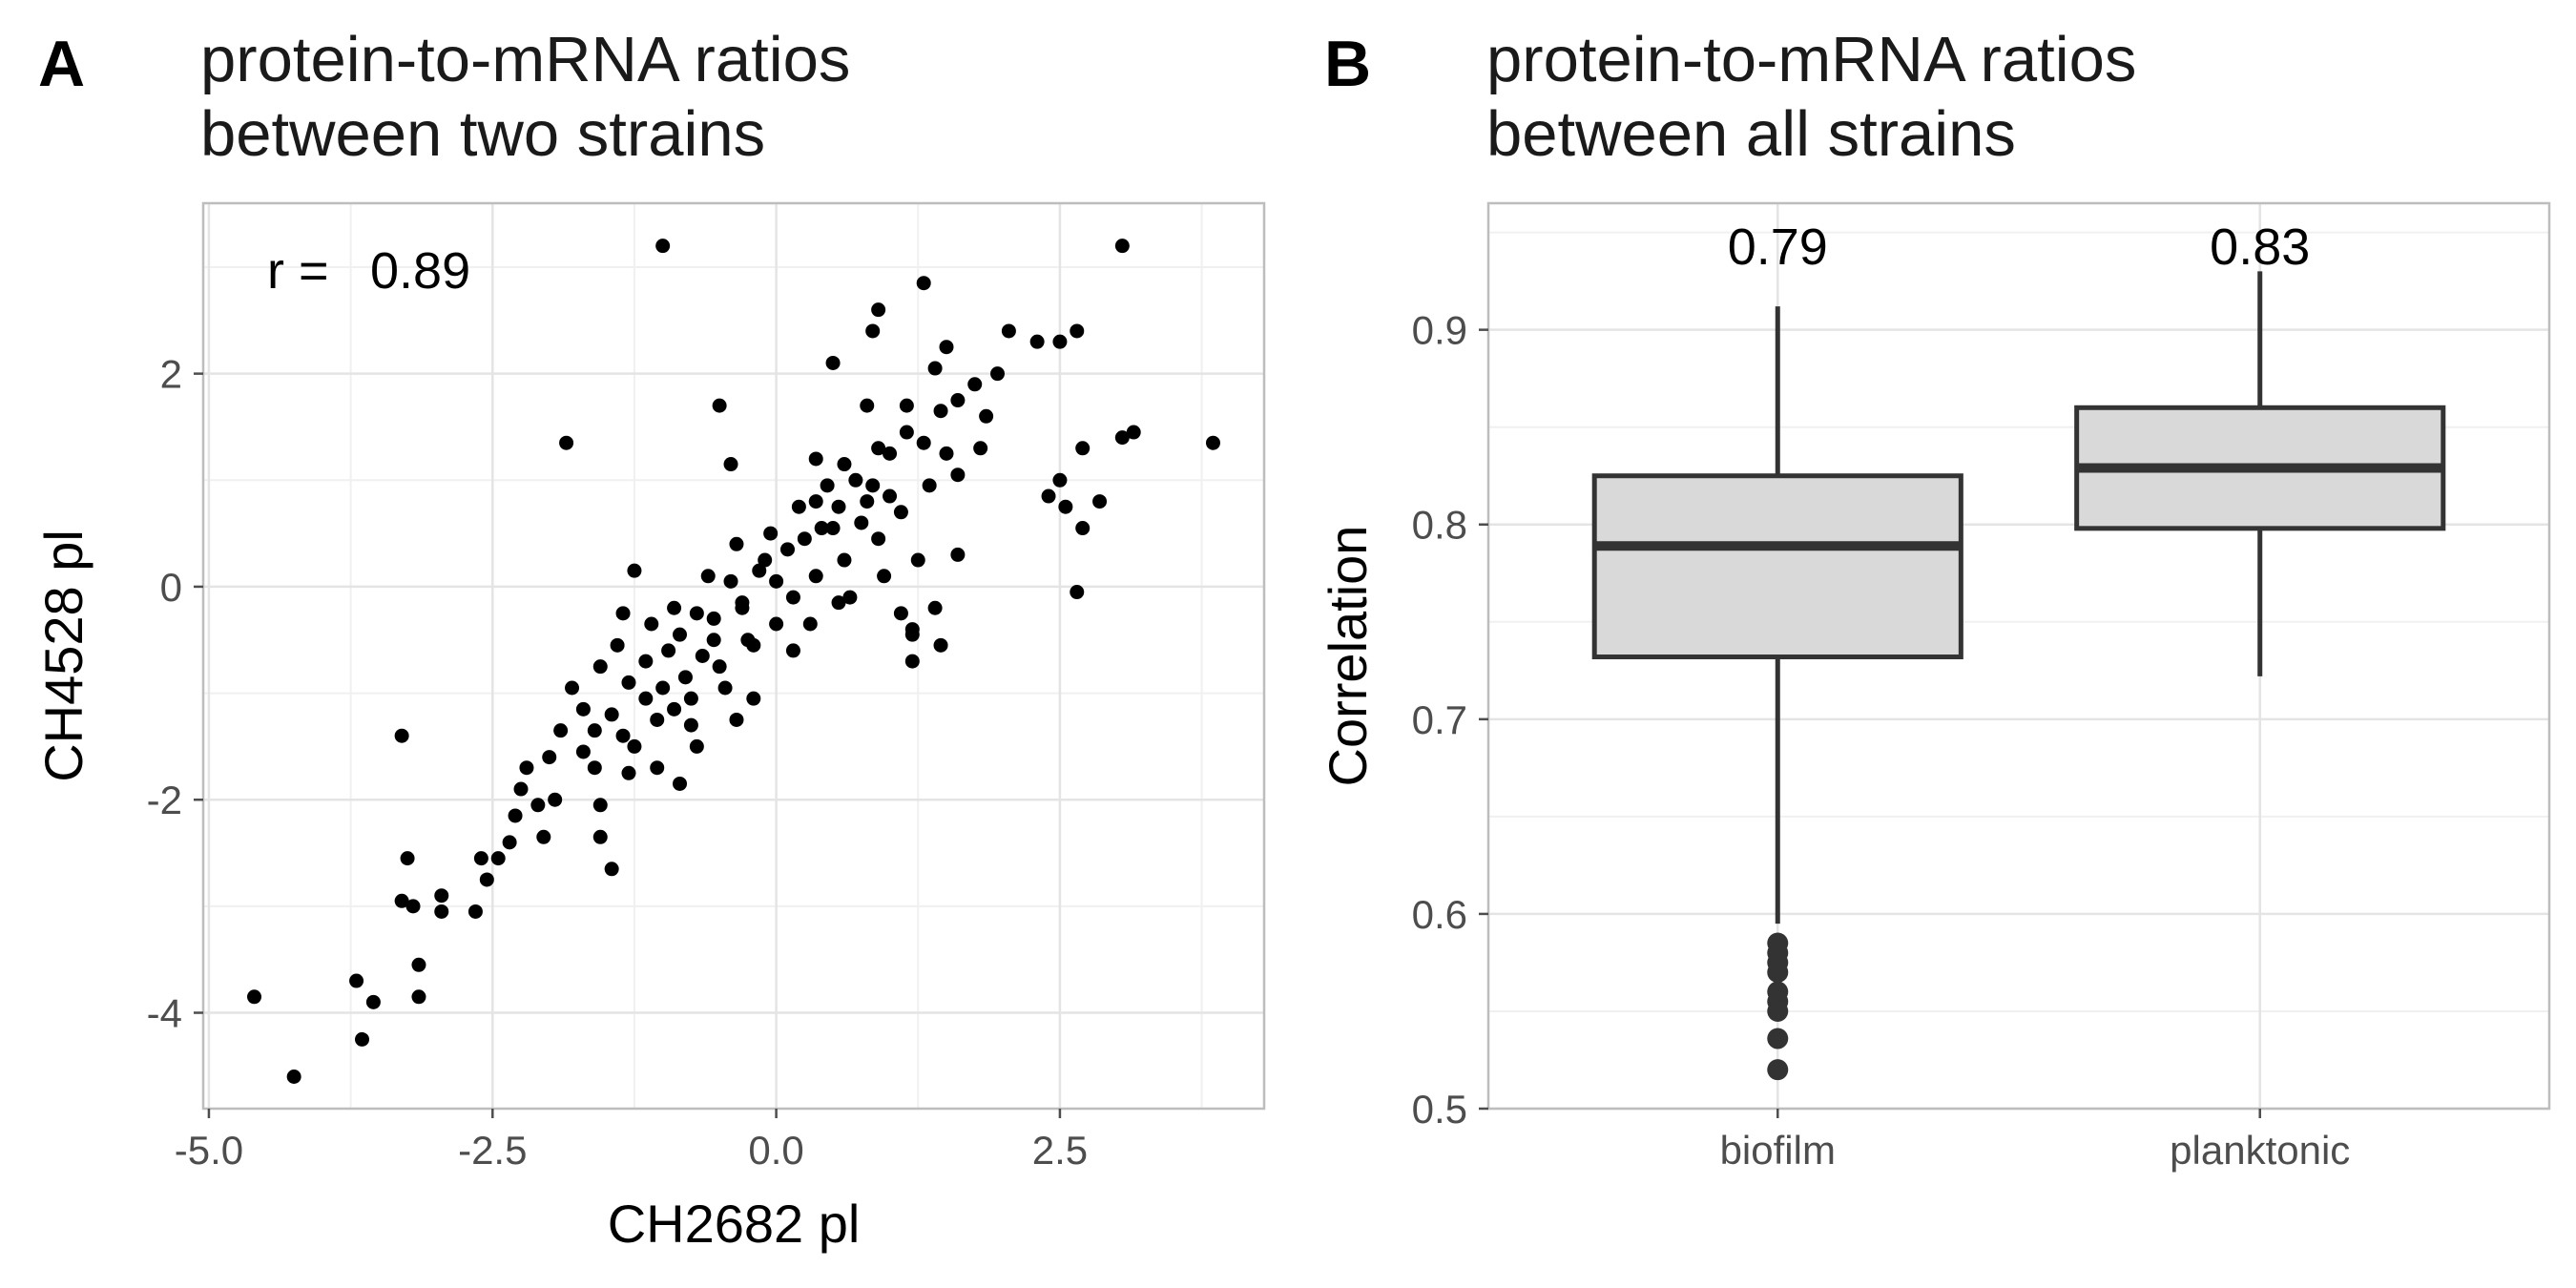  Describe the element at coordinates (209, 1150) in the screenshot. I see `x-tick-label: -5.0` at that location.